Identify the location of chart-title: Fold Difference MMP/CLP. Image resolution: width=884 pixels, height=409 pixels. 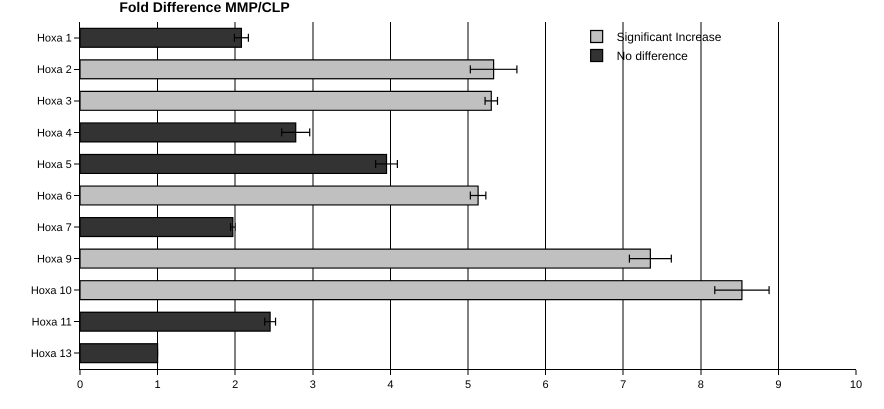
(204, 7).